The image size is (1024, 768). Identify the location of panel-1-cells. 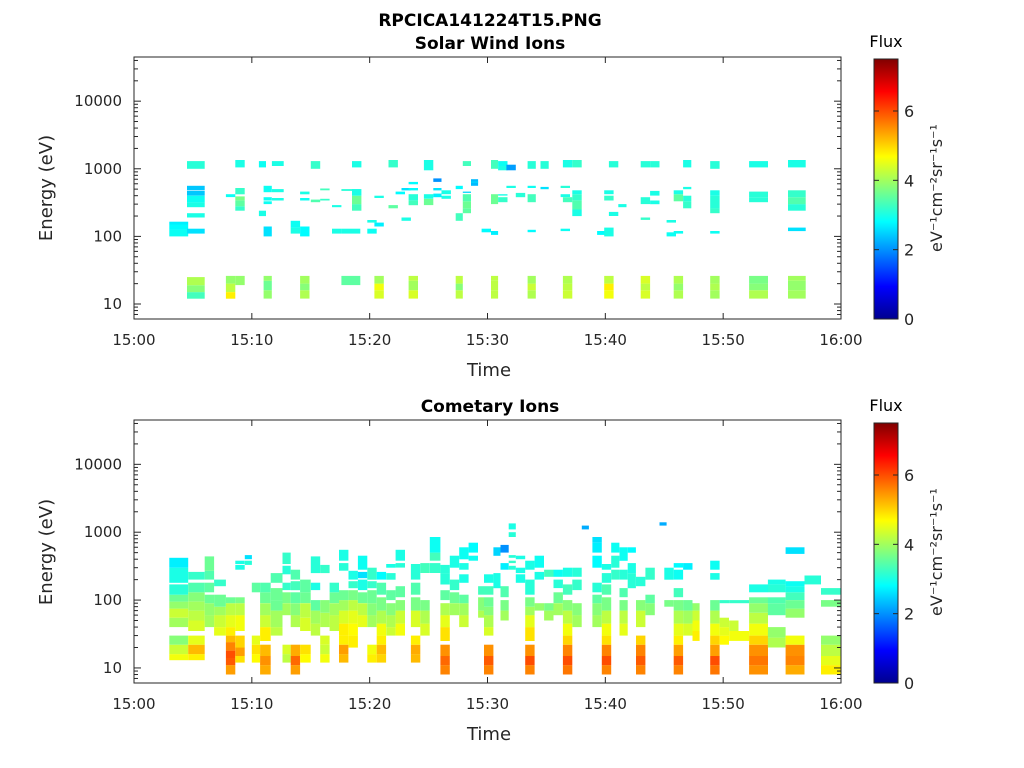
(487, 229).